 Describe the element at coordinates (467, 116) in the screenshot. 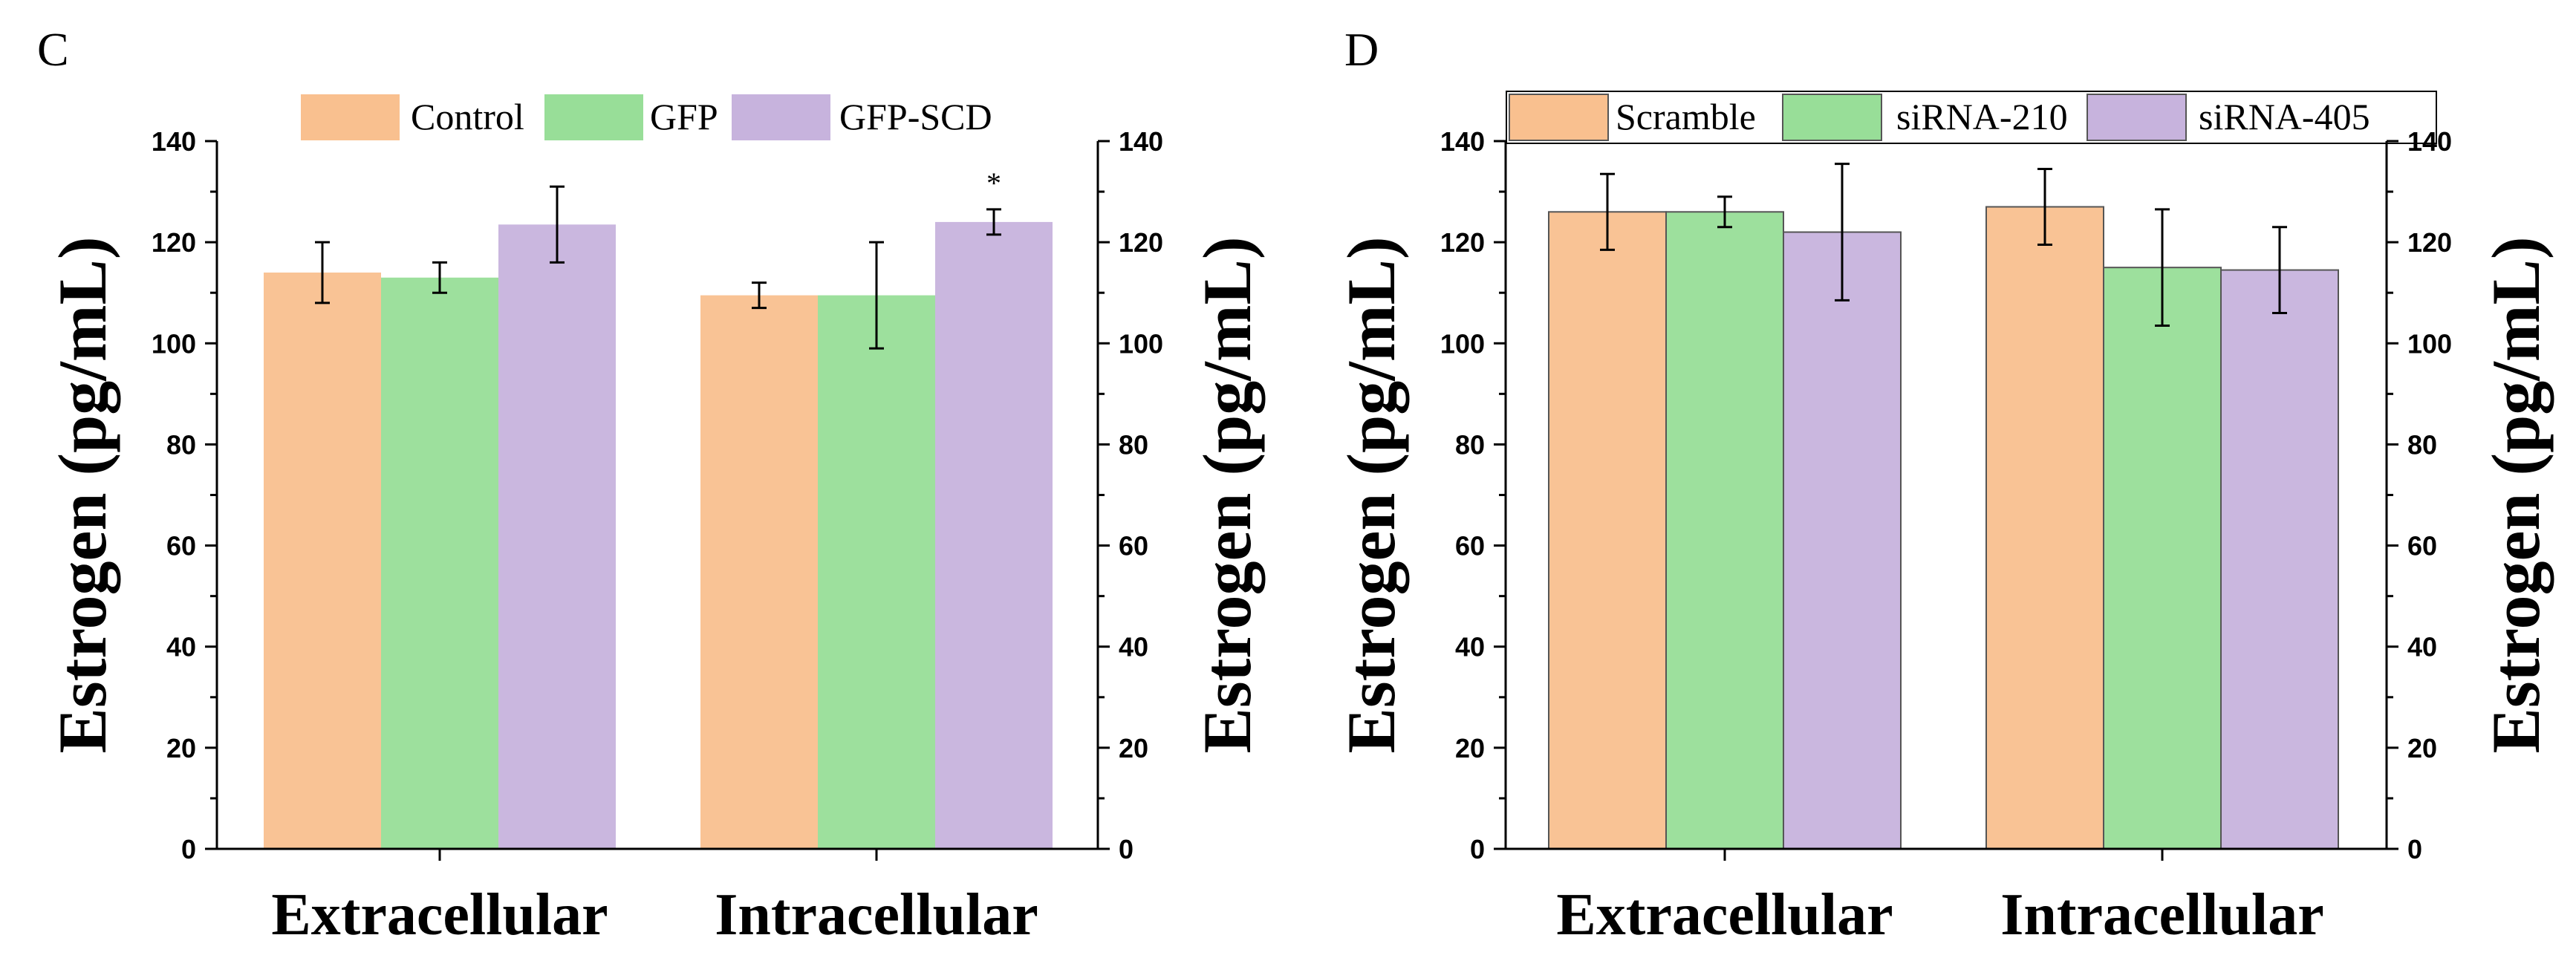

I see `legend-label: Control` at that location.